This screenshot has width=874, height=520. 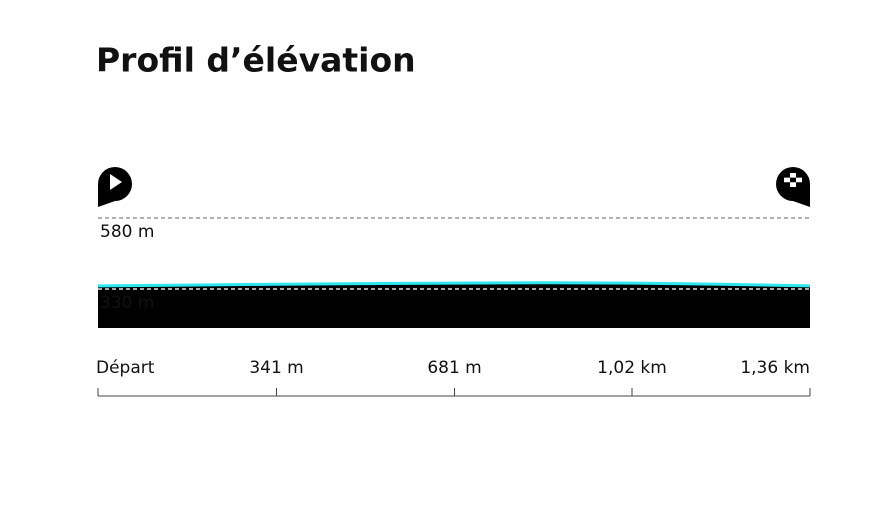 What do you see at coordinates (115, 187) in the screenshot?
I see `start-marker` at bounding box center [115, 187].